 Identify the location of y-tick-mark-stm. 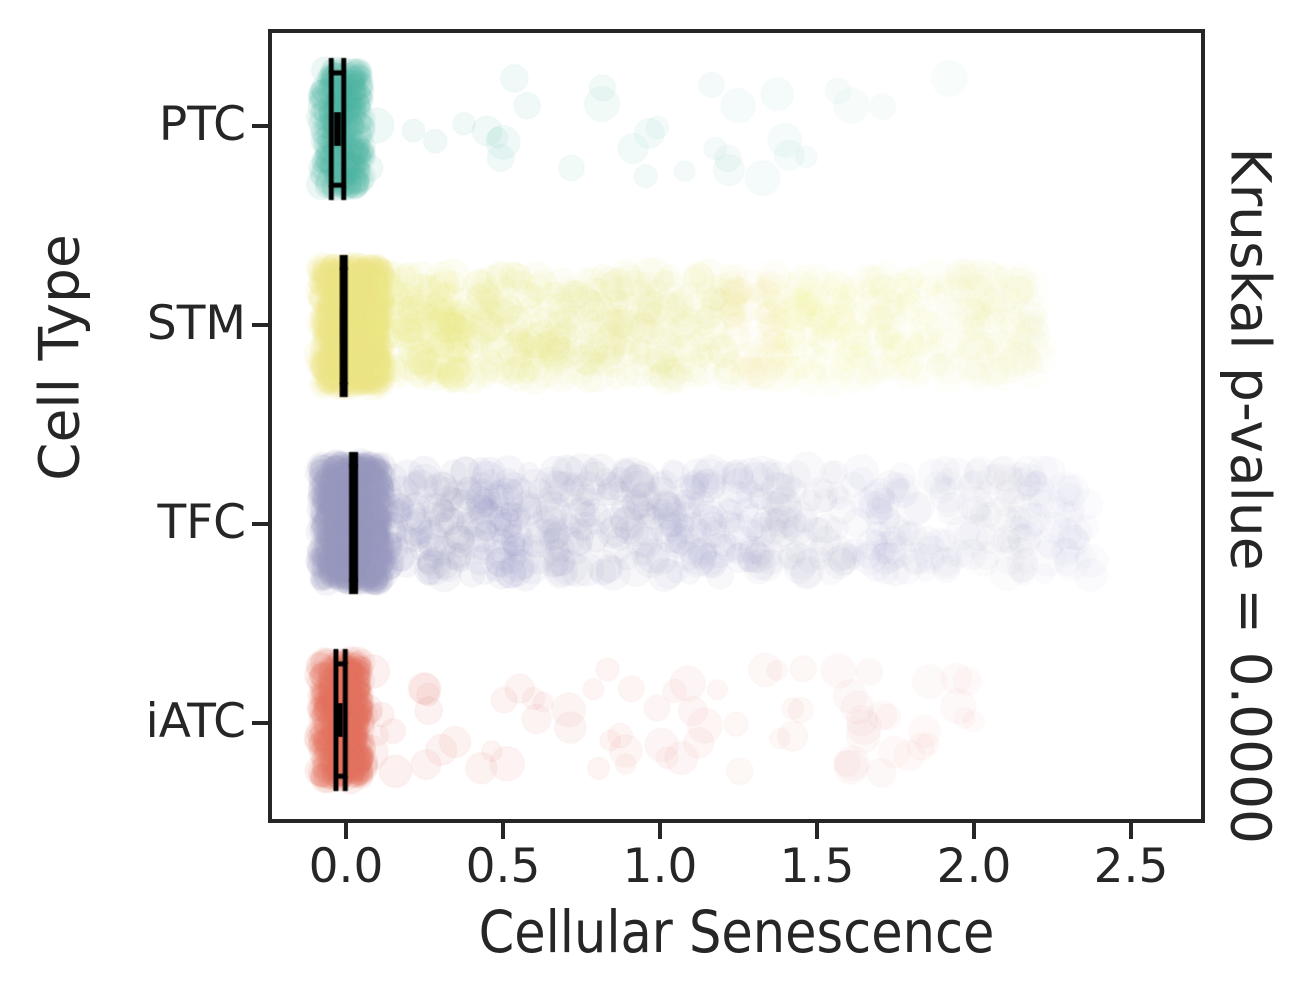
(260, 325).